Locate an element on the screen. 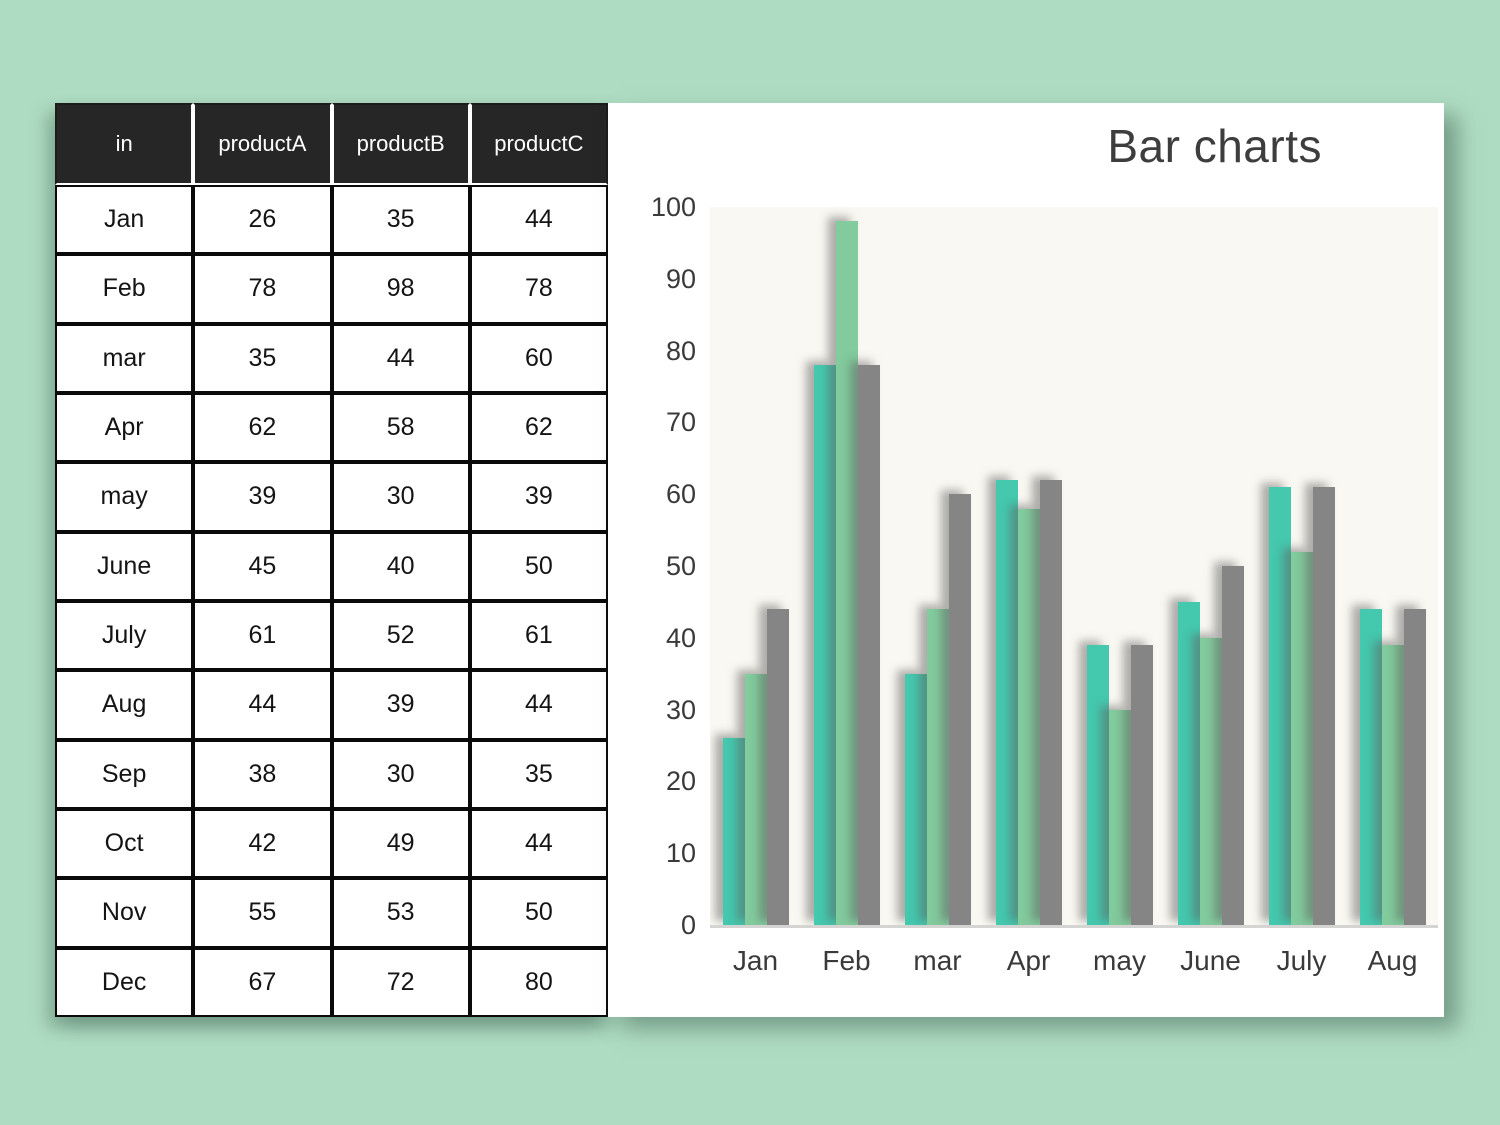 This screenshot has height=1125, width=1500. x-tick-label-jan: Jan is located at coordinates (755, 960).